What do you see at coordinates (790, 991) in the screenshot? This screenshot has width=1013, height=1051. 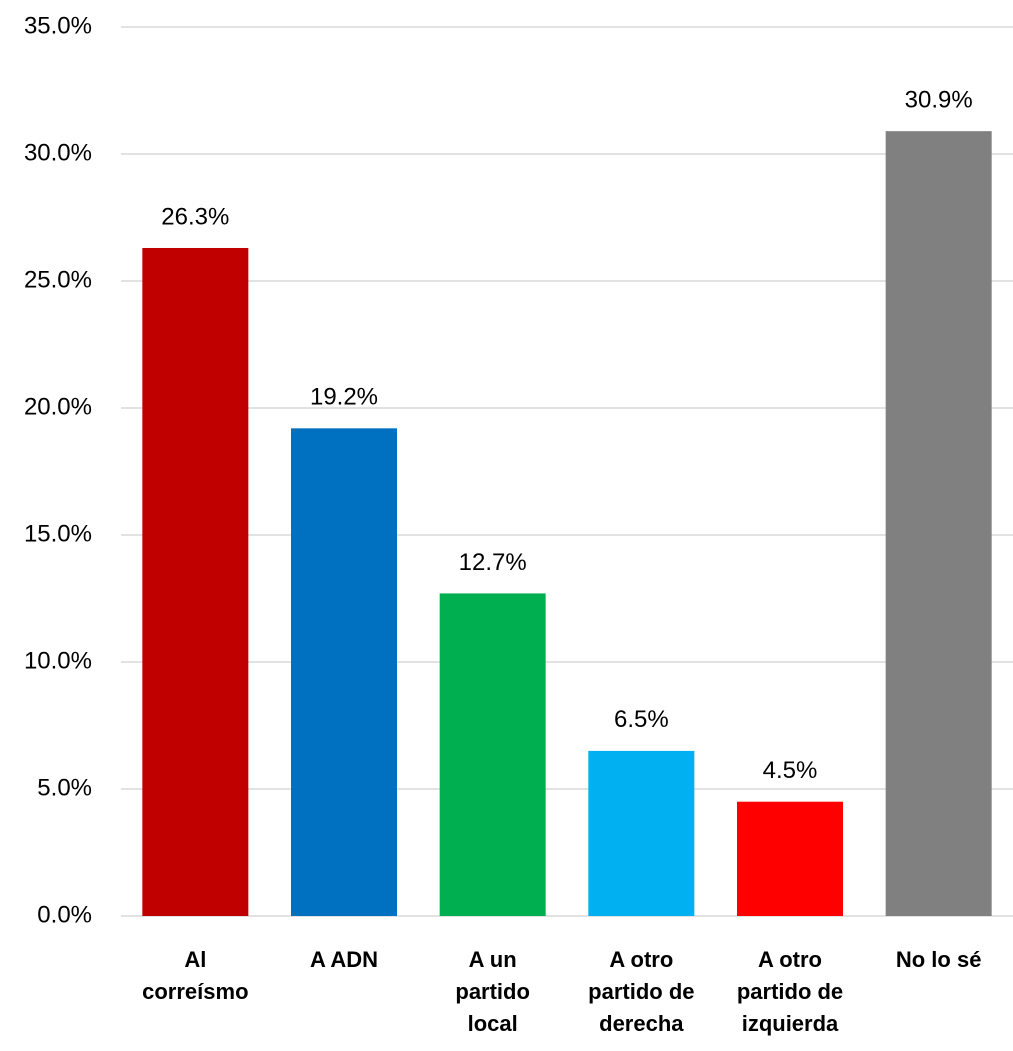 I see `x-tick-label: A otro partido de izquierda` at bounding box center [790, 991].